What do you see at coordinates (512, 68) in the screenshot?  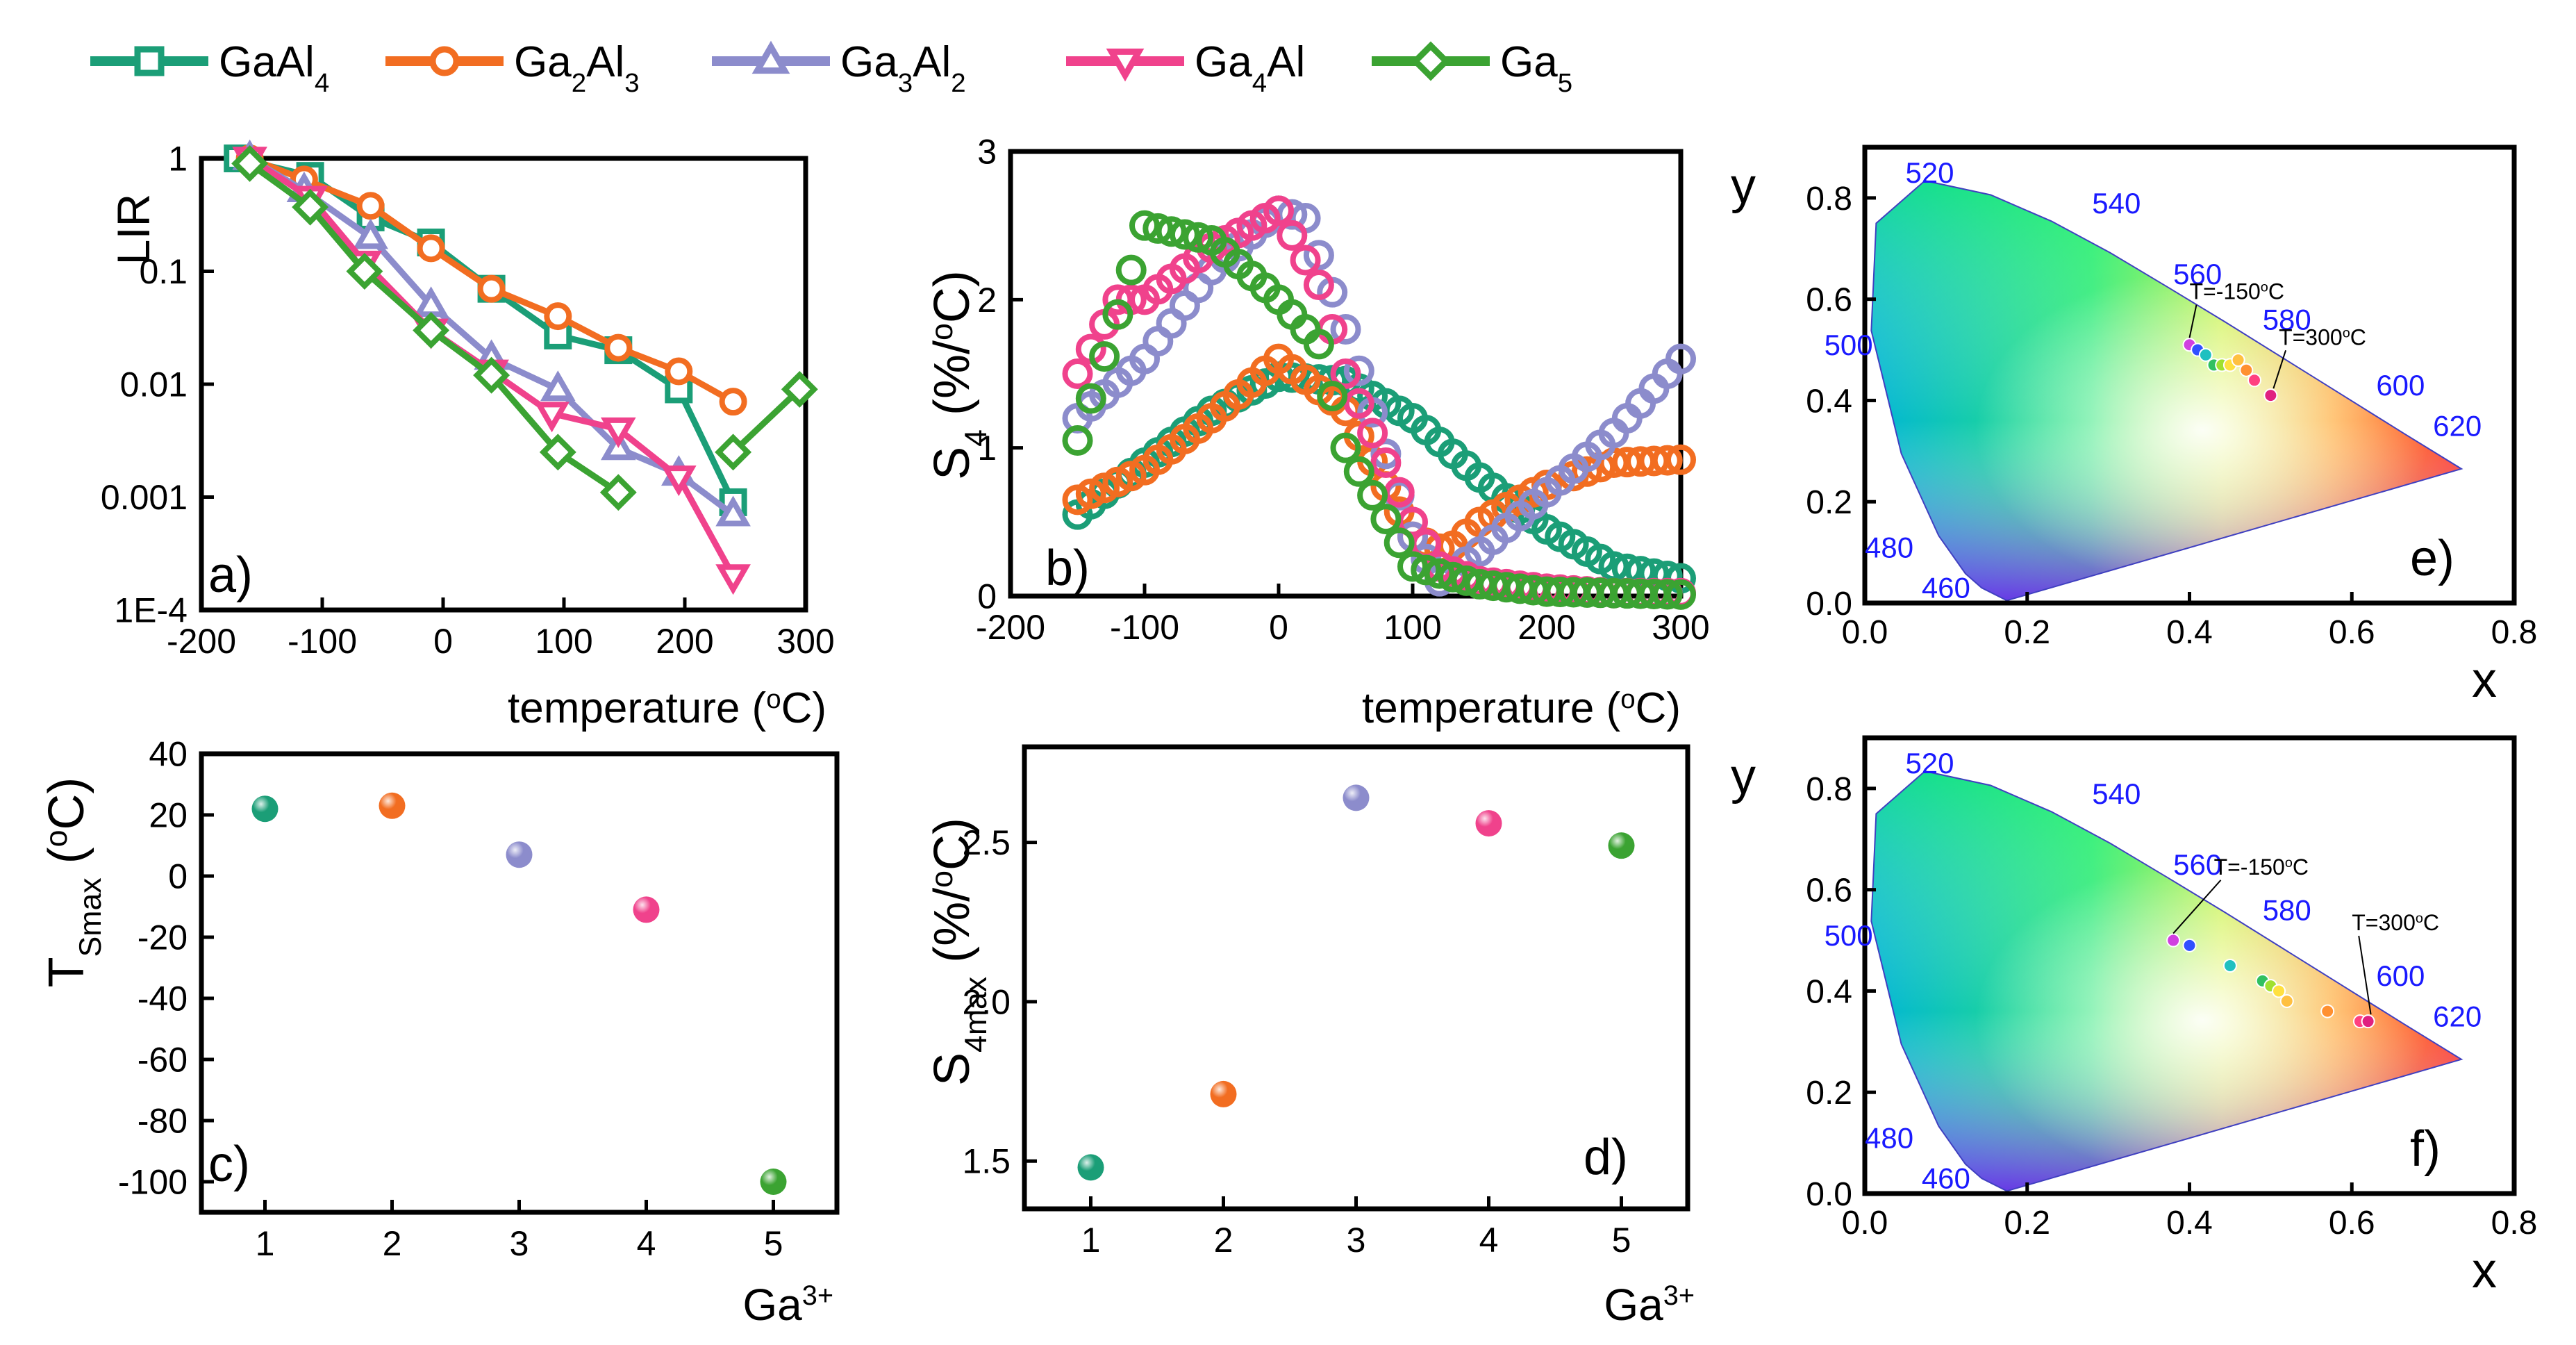 I see `legend-item-Ga2Al3: Ga2Al3` at bounding box center [512, 68].